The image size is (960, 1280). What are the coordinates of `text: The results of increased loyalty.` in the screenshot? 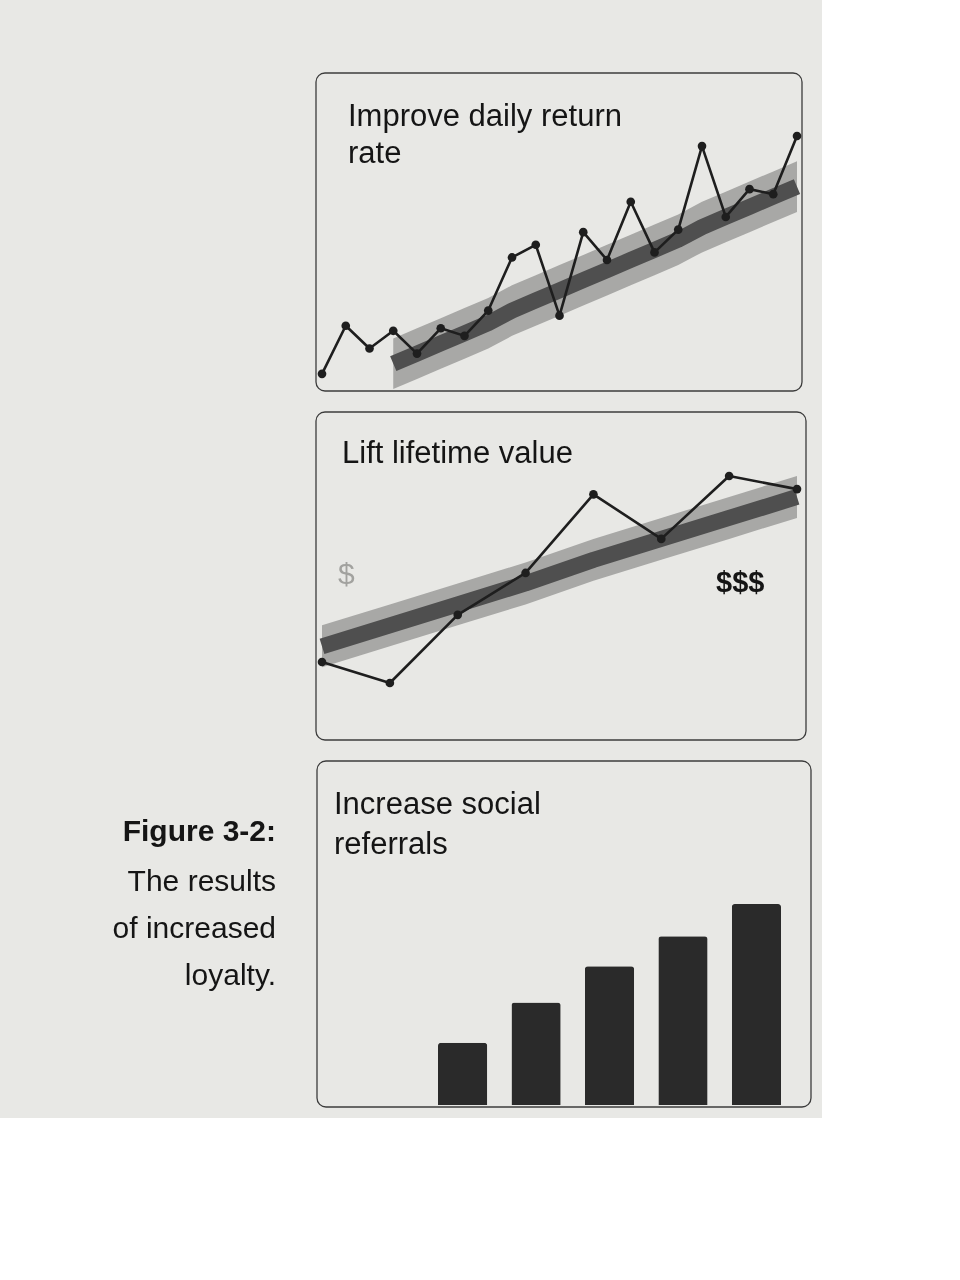 It's located at (194, 927).